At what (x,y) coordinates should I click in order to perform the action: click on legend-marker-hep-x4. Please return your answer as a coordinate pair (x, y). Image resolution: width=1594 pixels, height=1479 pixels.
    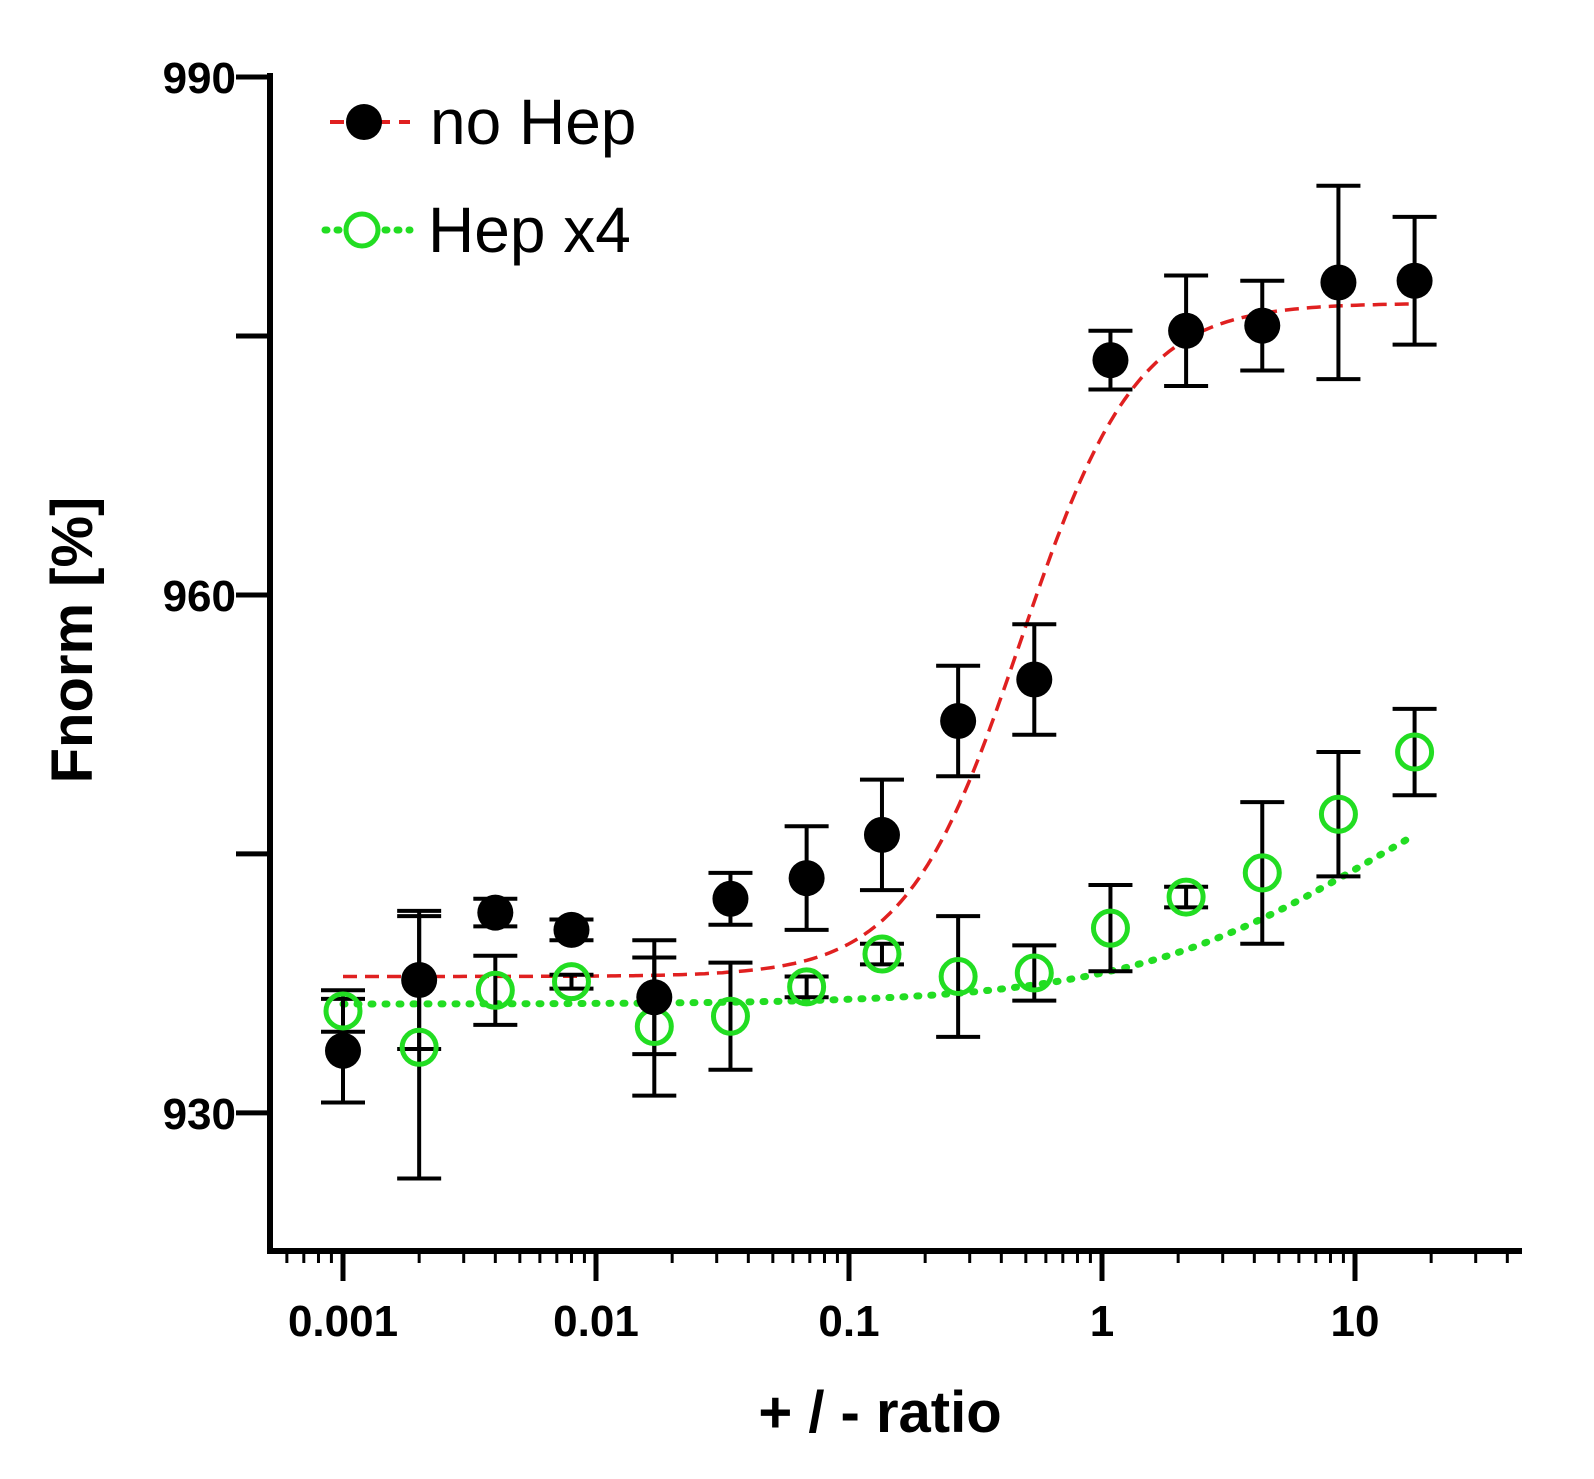
    Looking at the image, I should click on (362, 230).